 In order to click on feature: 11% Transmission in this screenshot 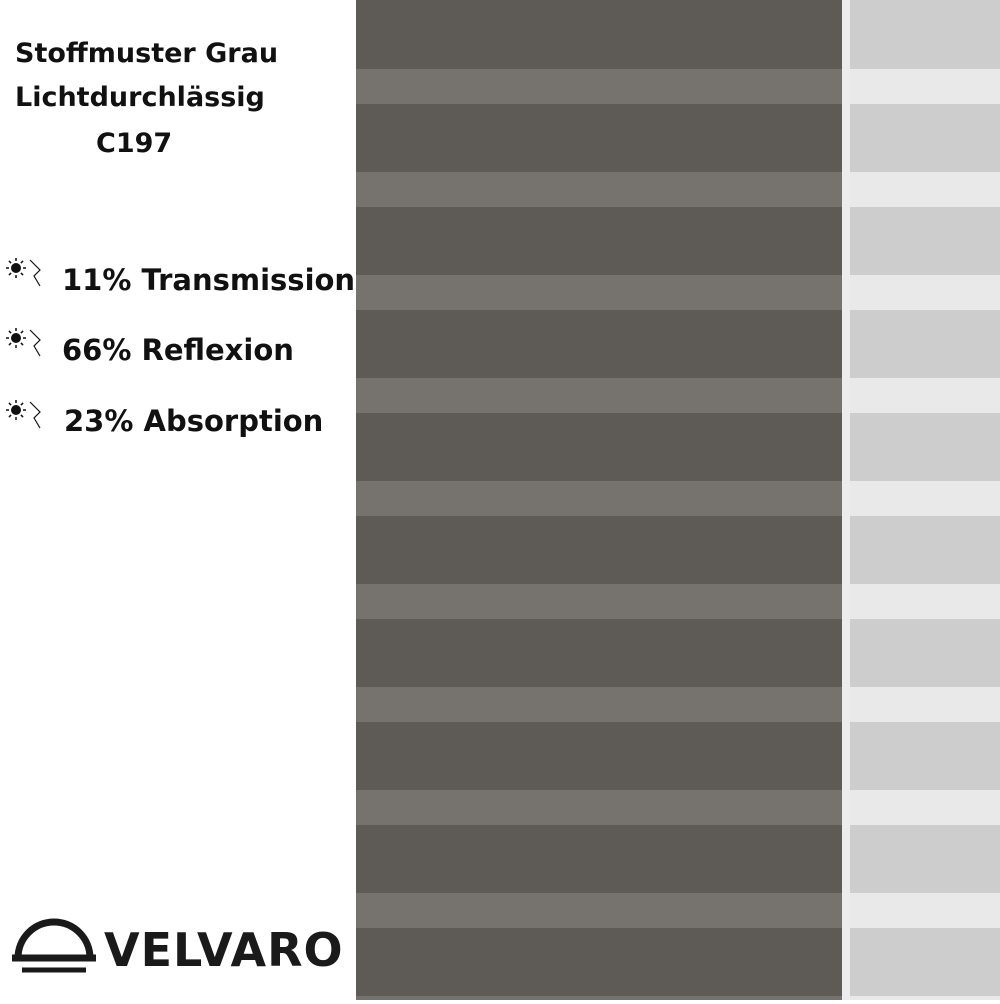, I will do `click(208, 280)`.